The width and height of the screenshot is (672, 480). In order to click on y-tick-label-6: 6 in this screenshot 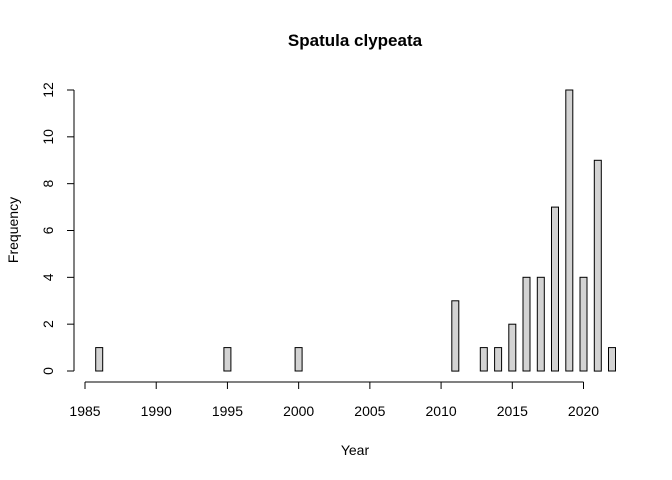, I will do `click(48, 230)`.